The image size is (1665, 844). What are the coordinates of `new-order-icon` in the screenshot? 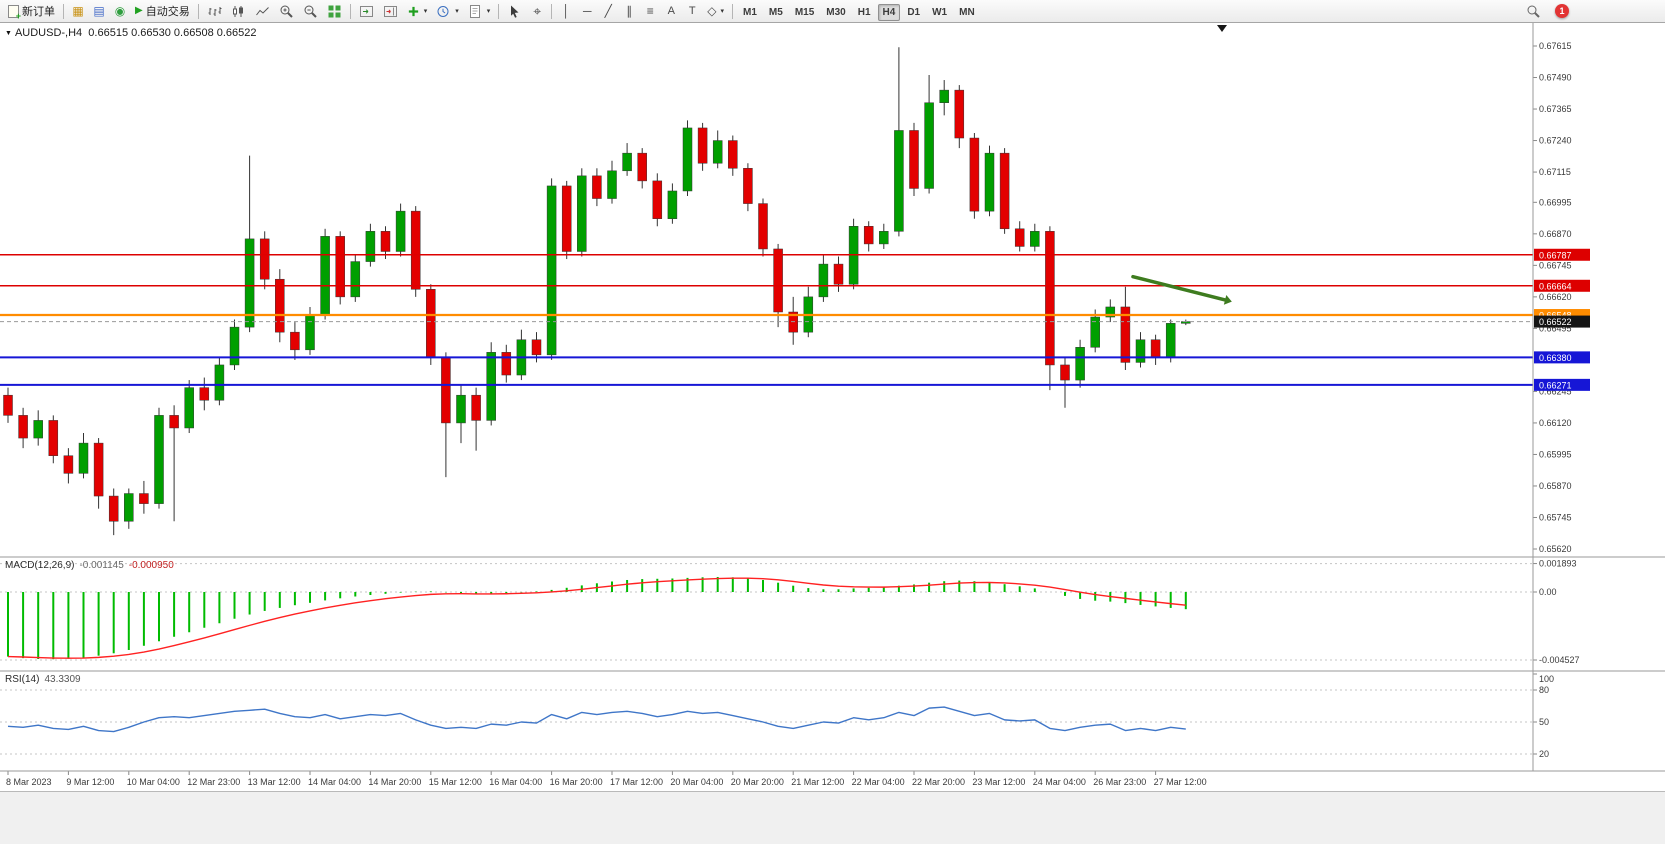 It's located at (14, 12).